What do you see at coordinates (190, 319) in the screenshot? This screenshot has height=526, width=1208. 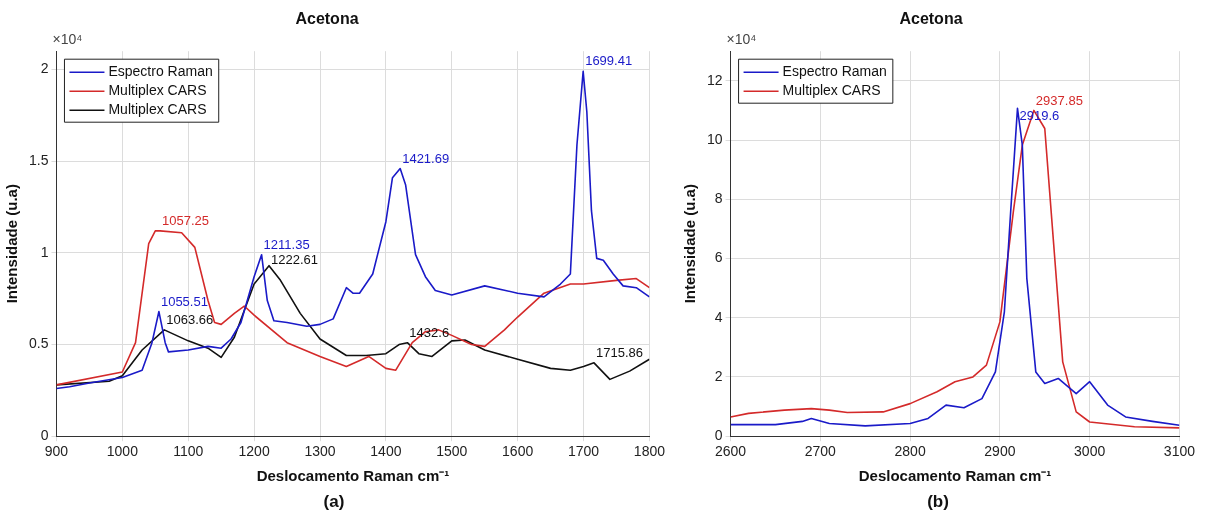 I see `annotation: 1063.66` at bounding box center [190, 319].